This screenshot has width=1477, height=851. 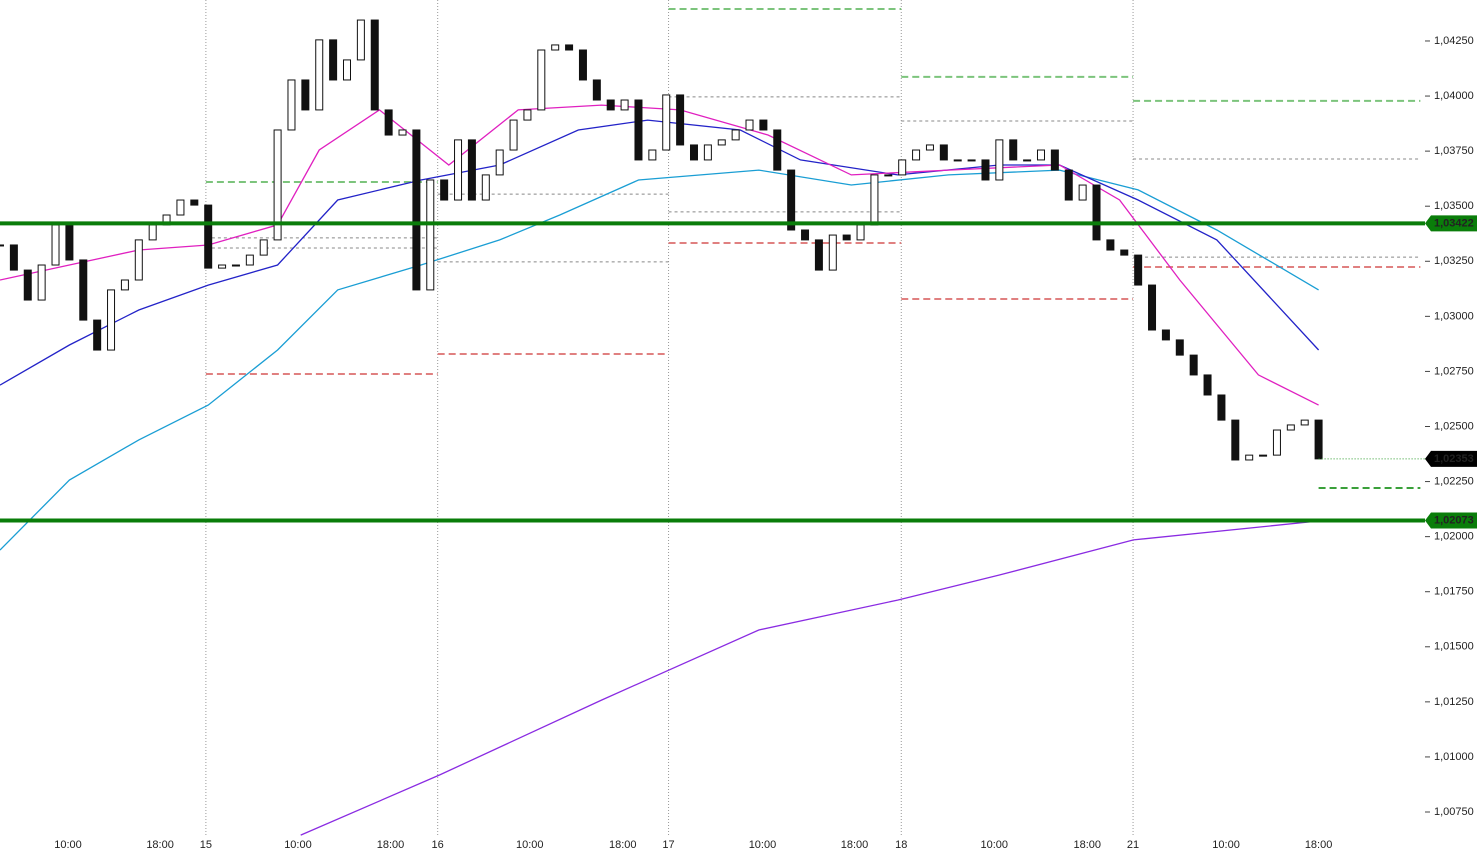 What do you see at coordinates (206, 845) in the screenshot?
I see `x-tick-label: 15` at bounding box center [206, 845].